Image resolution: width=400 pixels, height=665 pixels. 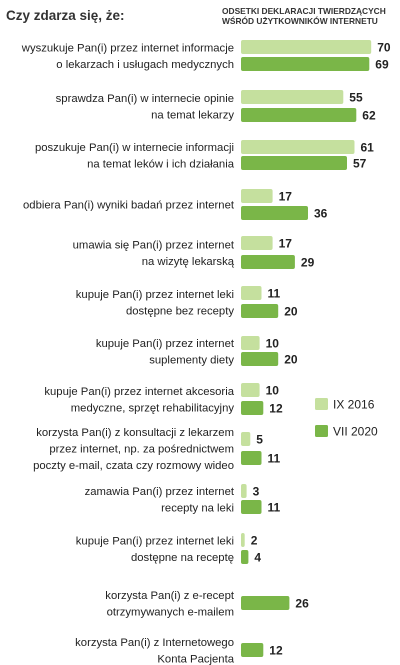 What do you see at coordinates (382, 65) in the screenshot?
I see `data-label: 69` at bounding box center [382, 65].